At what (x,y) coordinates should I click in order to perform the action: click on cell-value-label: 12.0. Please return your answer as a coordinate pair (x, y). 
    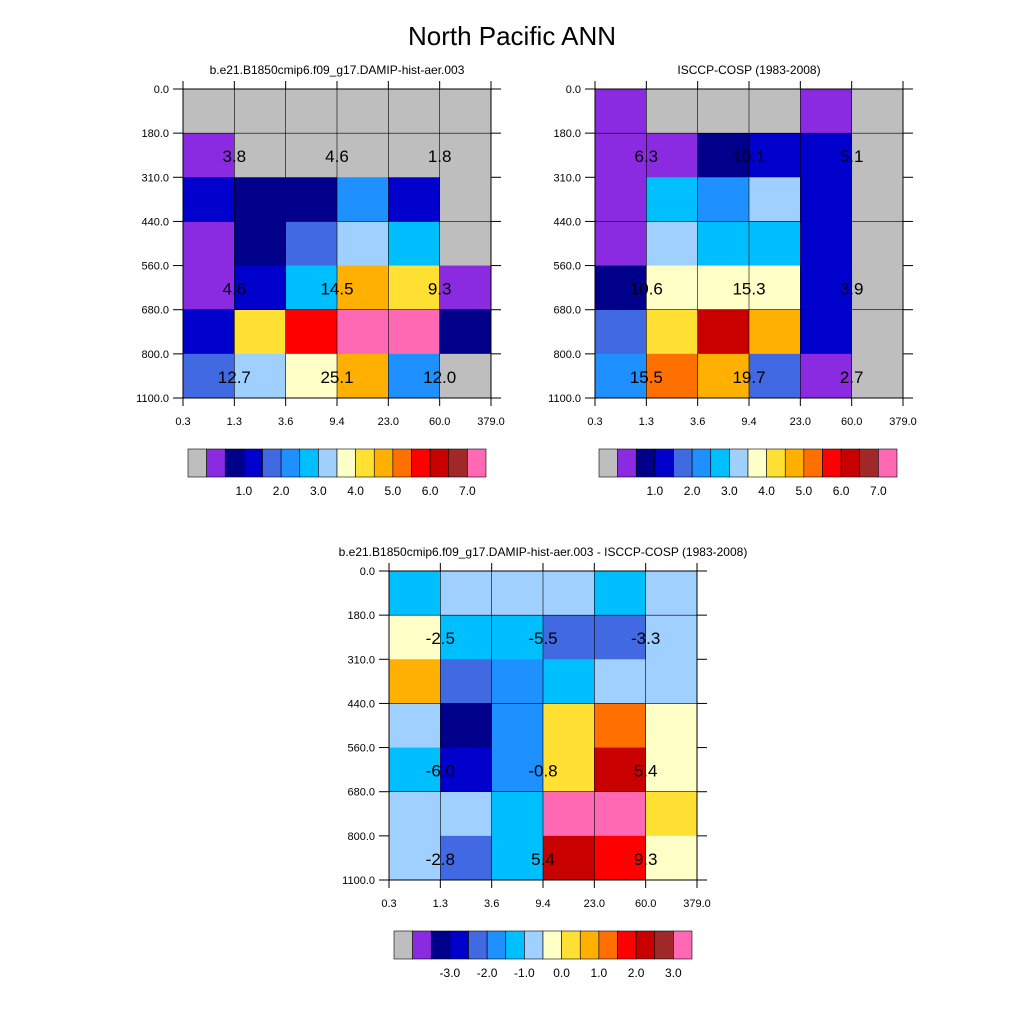
    Looking at the image, I should click on (439, 377).